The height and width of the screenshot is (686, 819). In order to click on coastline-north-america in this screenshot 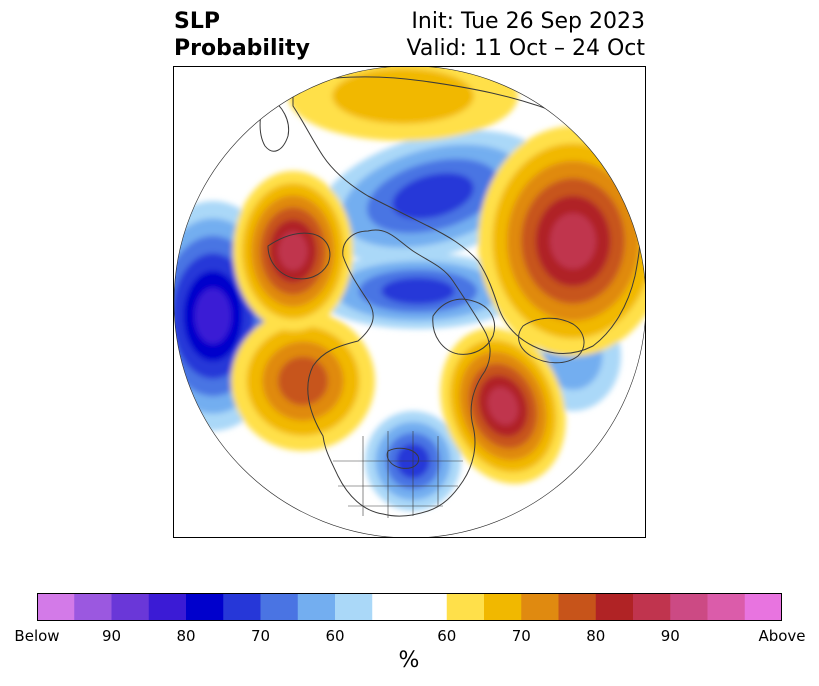, I will do `click(399, 373)`.